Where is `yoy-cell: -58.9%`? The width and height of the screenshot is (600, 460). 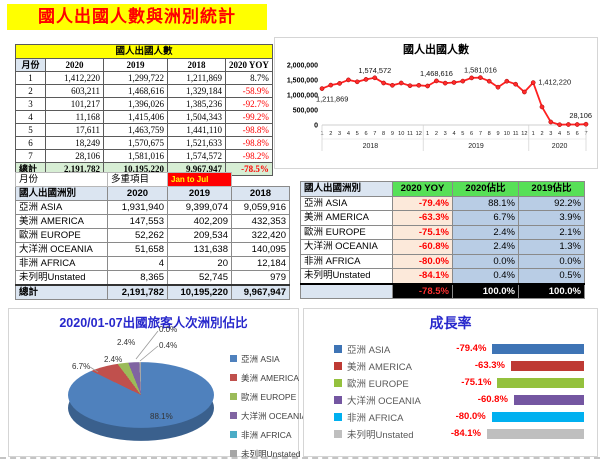
yoy-cell: -58.9% is located at coordinates (249, 91).